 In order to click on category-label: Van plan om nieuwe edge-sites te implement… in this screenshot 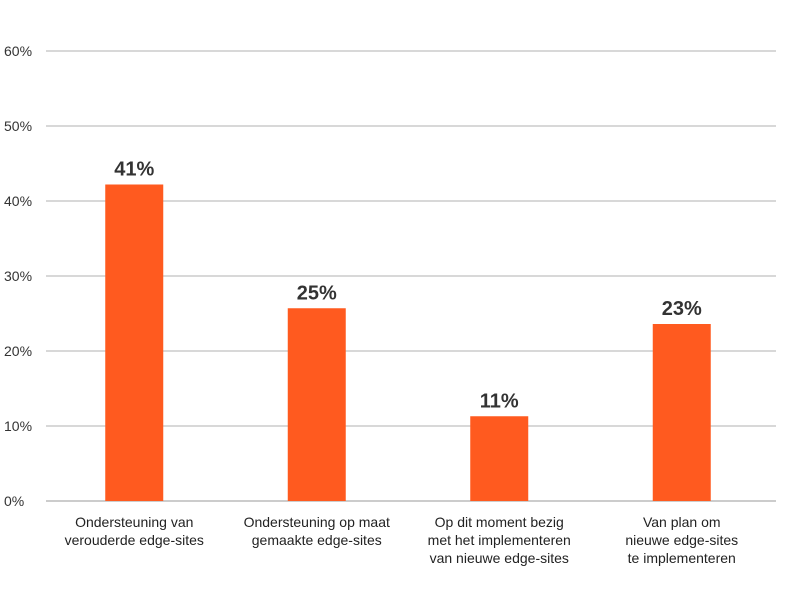, I will do `click(681, 540)`.